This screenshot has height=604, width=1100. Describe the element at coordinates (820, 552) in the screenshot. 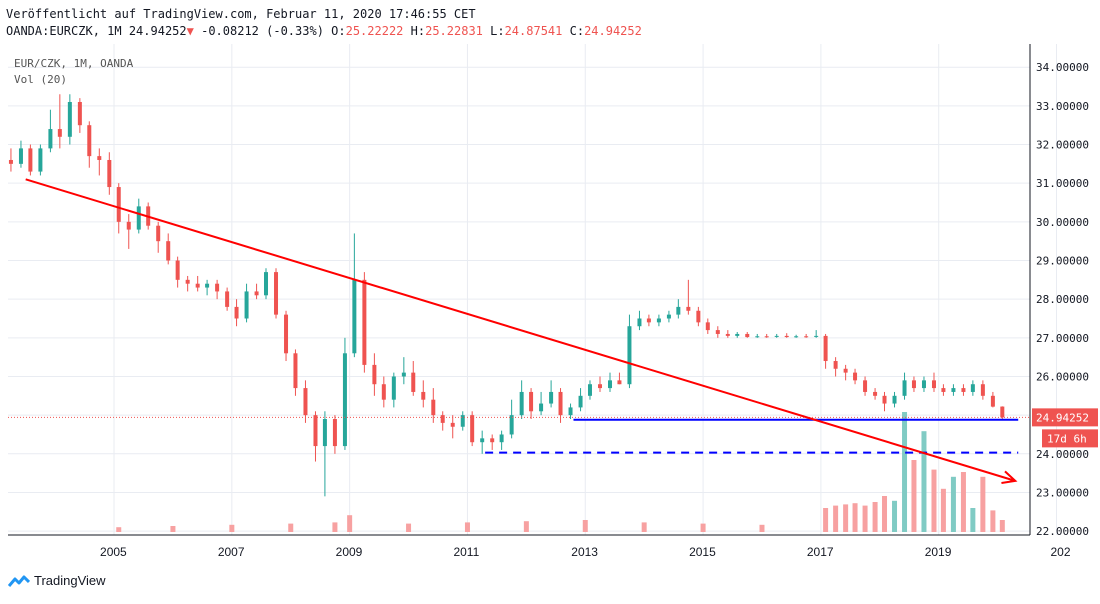

I see `time-tick-label: 2017` at that location.